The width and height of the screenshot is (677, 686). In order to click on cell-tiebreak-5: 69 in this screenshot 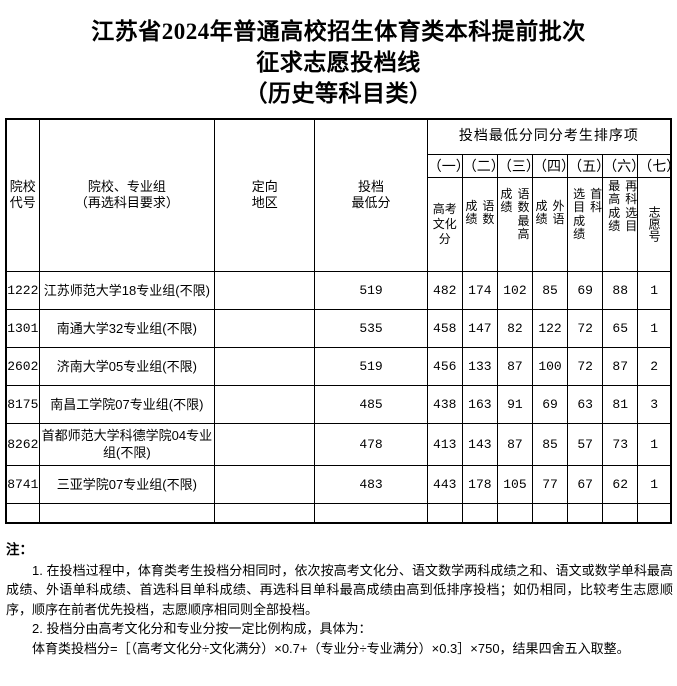, I will do `click(585, 290)`.